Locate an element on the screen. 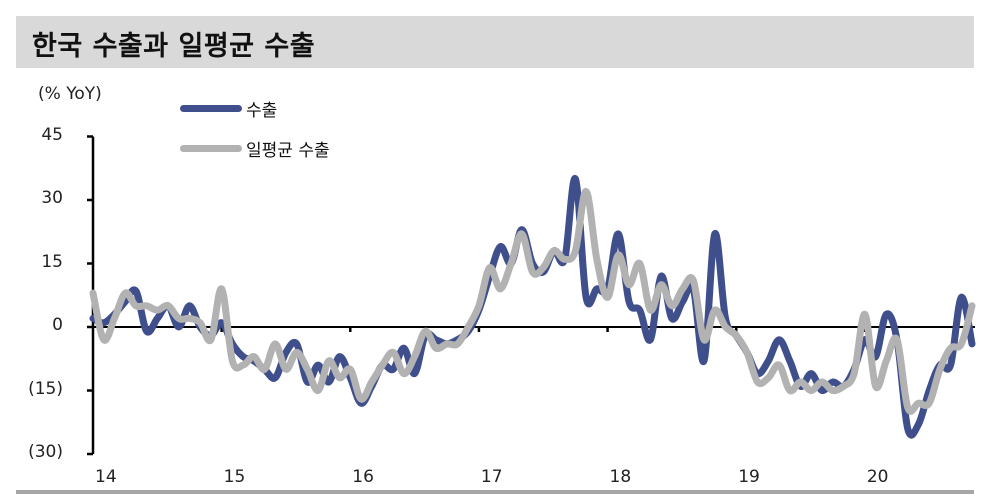  y-tick-label: 30 is located at coordinates (52, 198).